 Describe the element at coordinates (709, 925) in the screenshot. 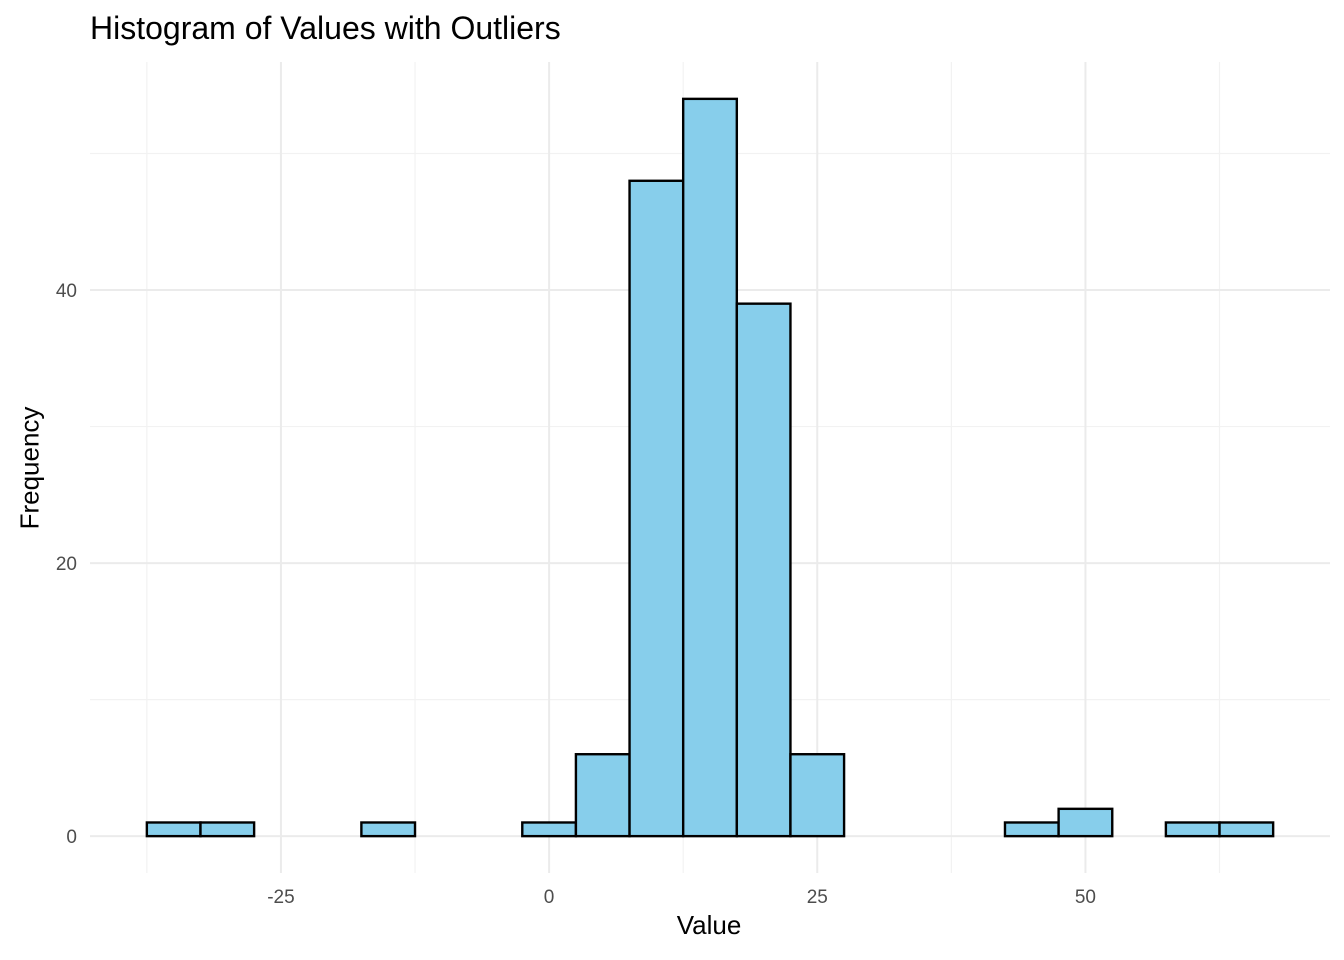

I see `x-axis-title: Value` at that location.